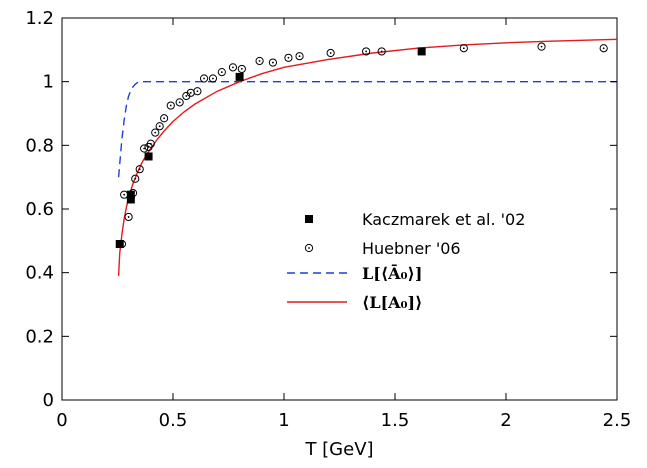  What do you see at coordinates (505, 420) in the screenshot?
I see `x-tick-label: 2` at bounding box center [505, 420].